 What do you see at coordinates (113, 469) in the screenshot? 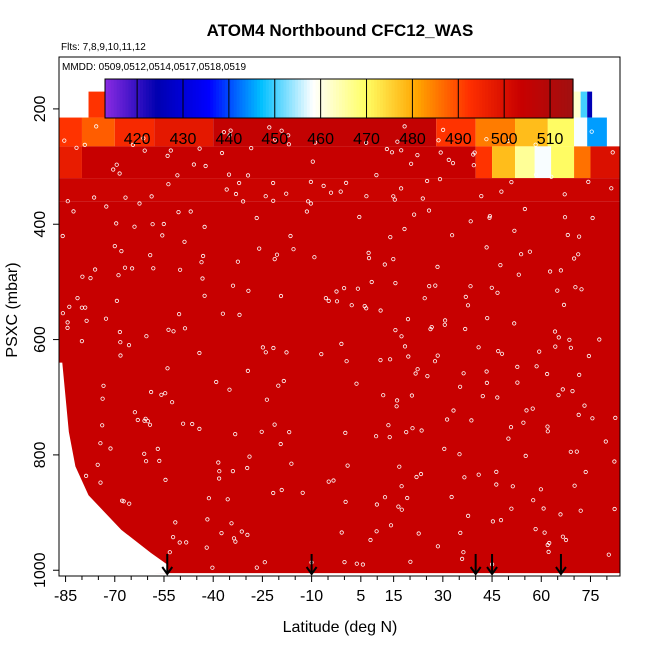
I see `no-data-area` at bounding box center [113, 469].